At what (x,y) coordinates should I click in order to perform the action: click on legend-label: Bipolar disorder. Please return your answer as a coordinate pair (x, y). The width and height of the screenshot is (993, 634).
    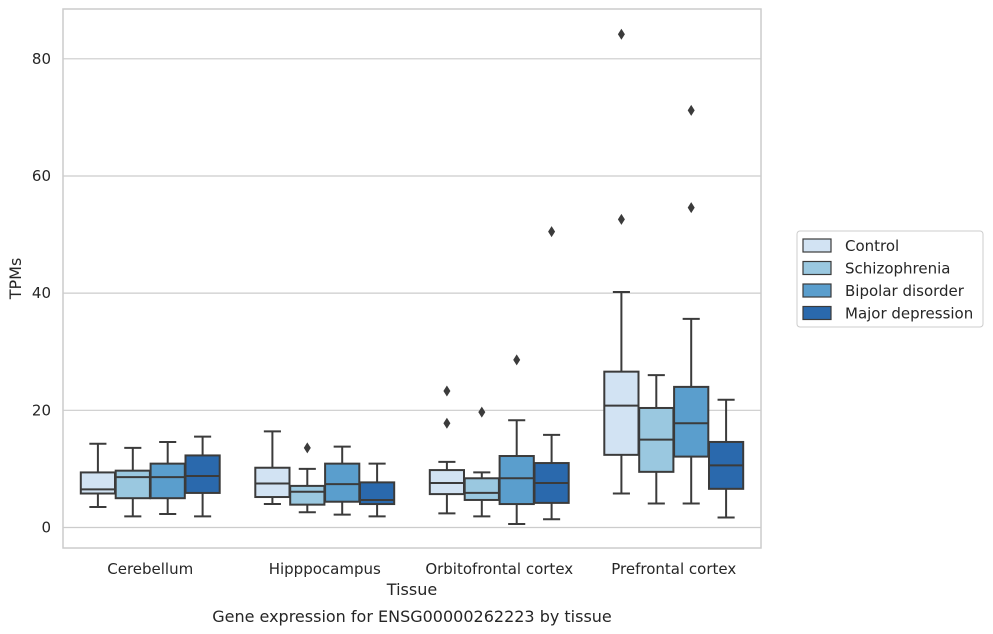
    Looking at the image, I should click on (905, 291).